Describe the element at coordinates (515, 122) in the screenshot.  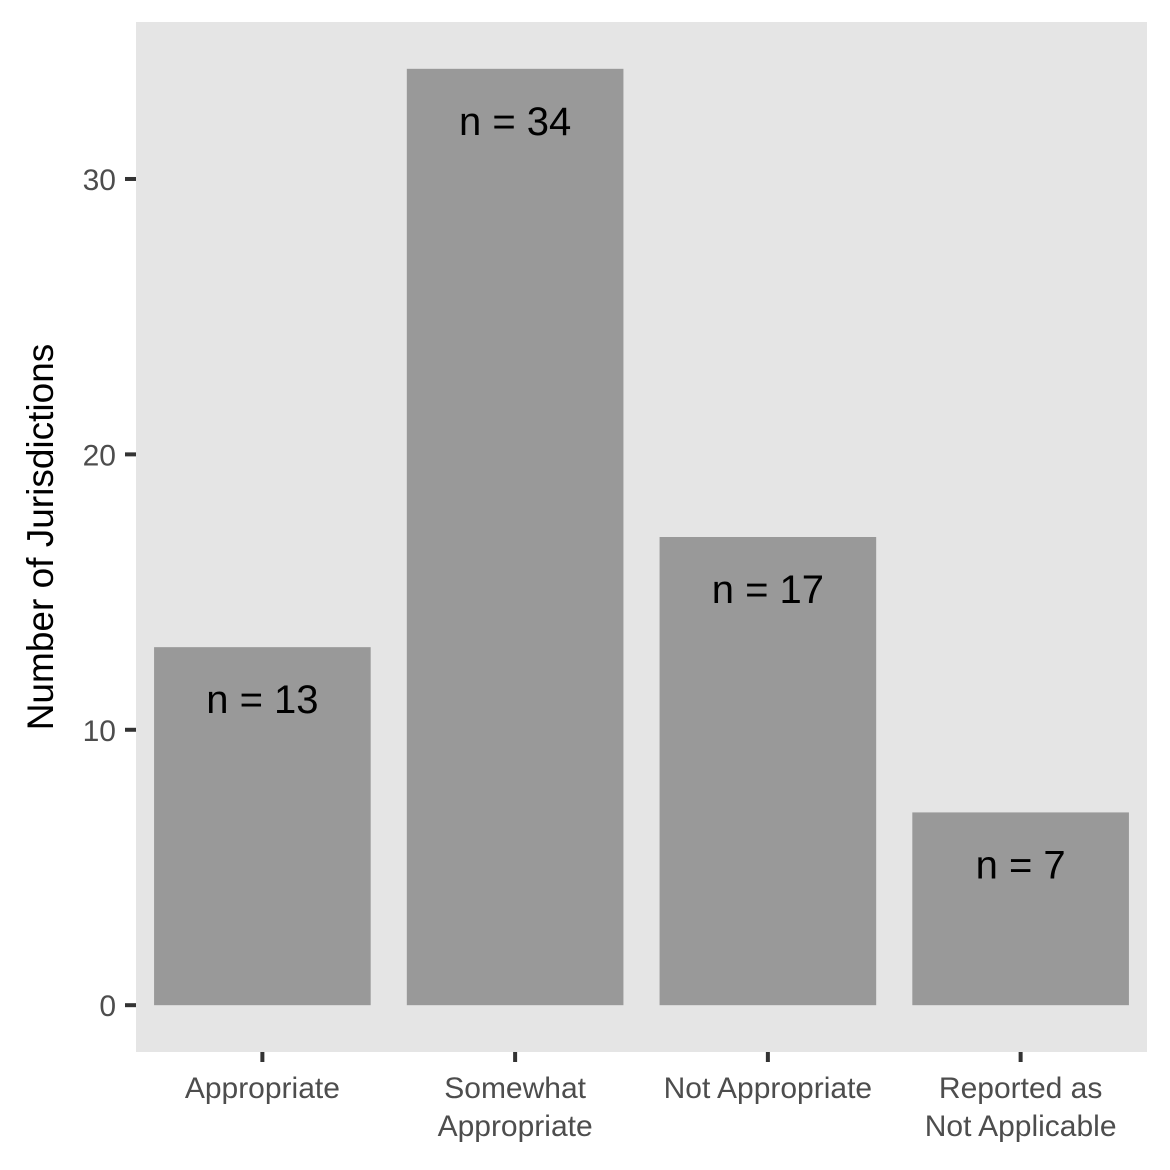
I see `bar-value-label: n = 34` at that location.